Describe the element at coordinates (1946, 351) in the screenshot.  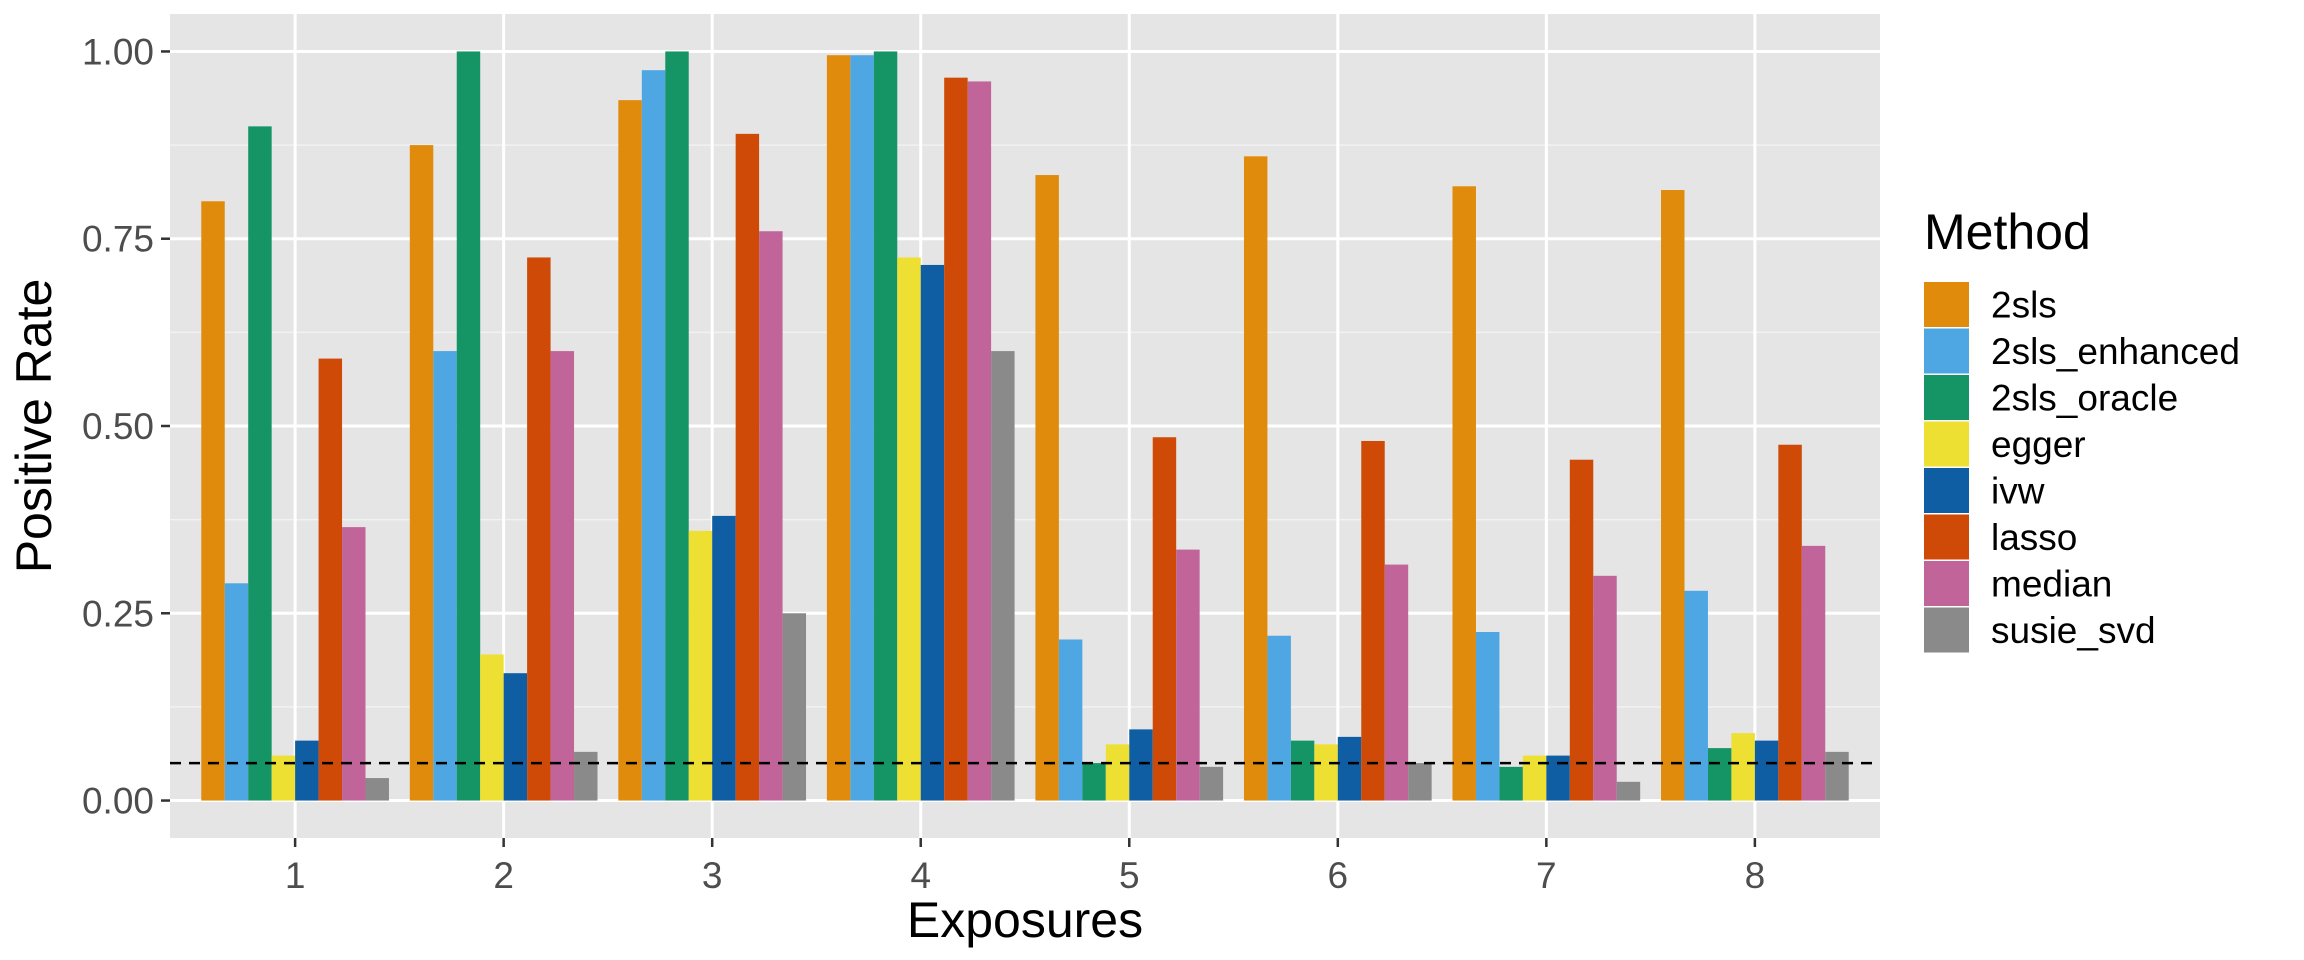
I see `legend-key-2sls_enhanced` at that location.